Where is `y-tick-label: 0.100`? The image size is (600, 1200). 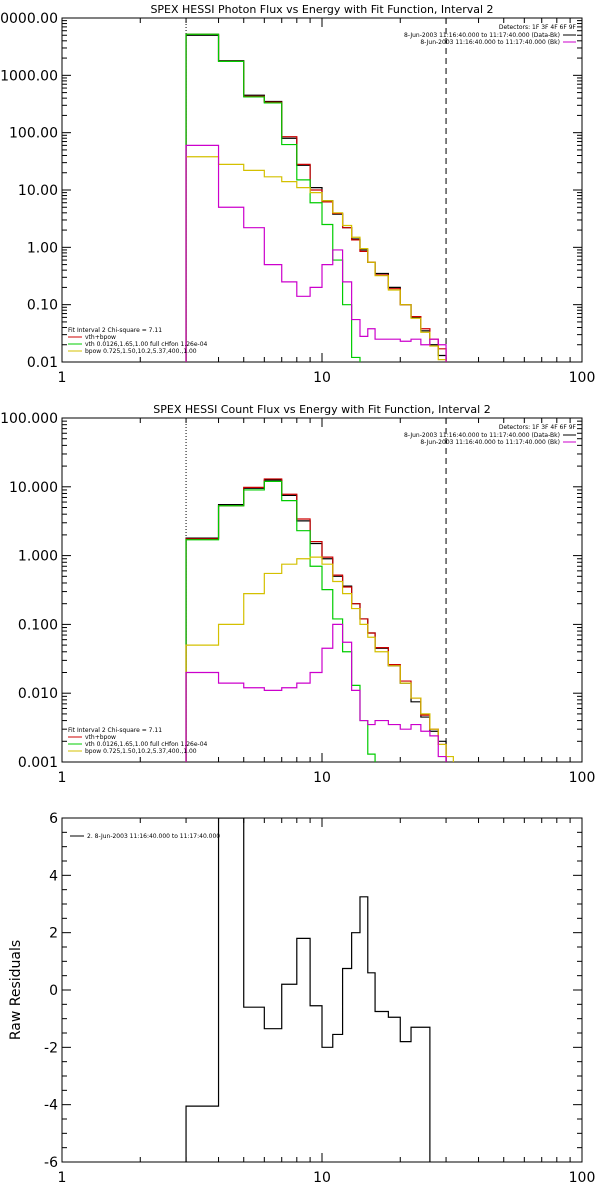 y-tick-label: 0.100 is located at coordinates (38, 625).